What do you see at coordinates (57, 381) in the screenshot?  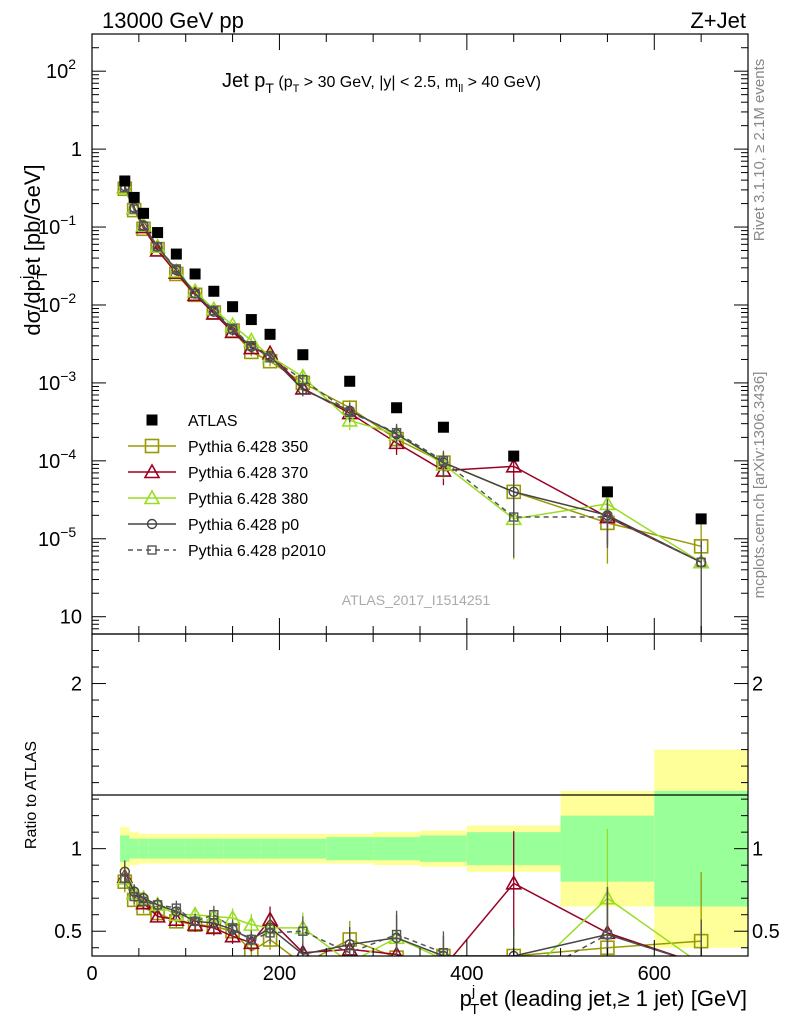 I see `main-y-tick-label: 10⁻³` at bounding box center [57, 381].